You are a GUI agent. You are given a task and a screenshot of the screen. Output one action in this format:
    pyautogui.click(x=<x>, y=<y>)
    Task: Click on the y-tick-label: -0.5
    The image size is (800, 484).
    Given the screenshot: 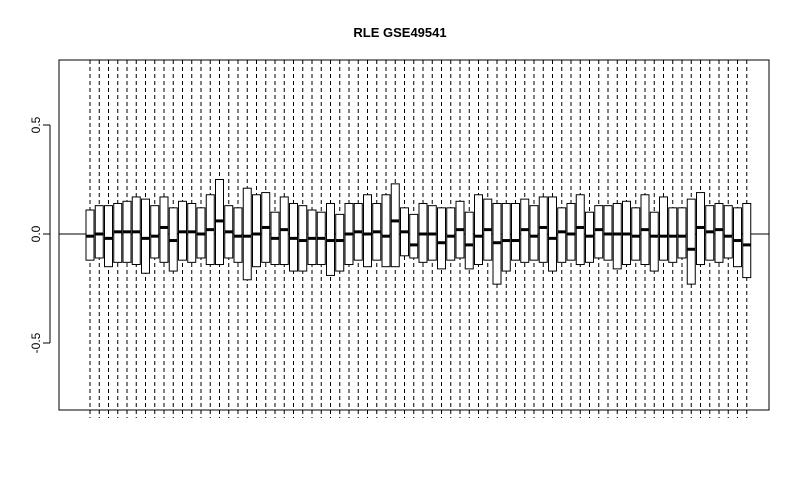 What is the action you would take?
    pyautogui.click(x=36, y=342)
    